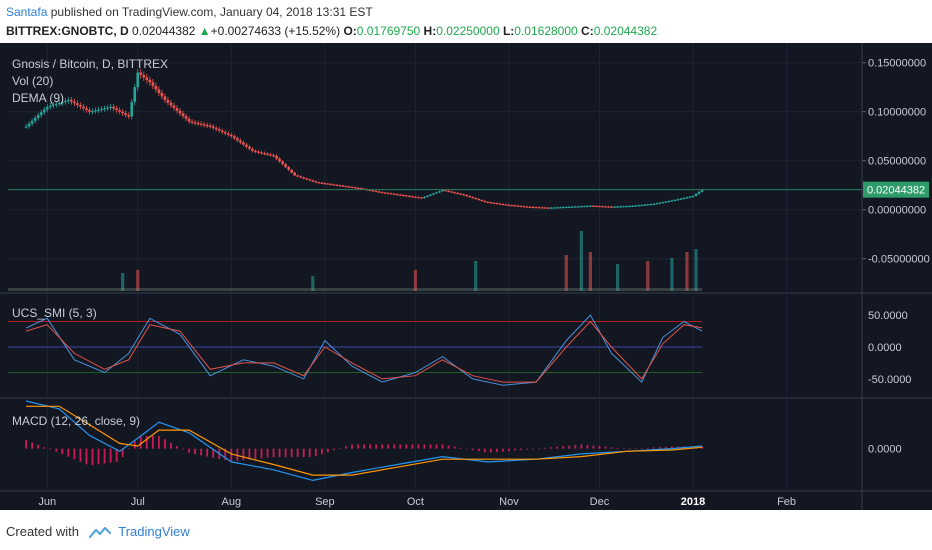  I want to click on x-tick-label: Sep, so click(325, 502).